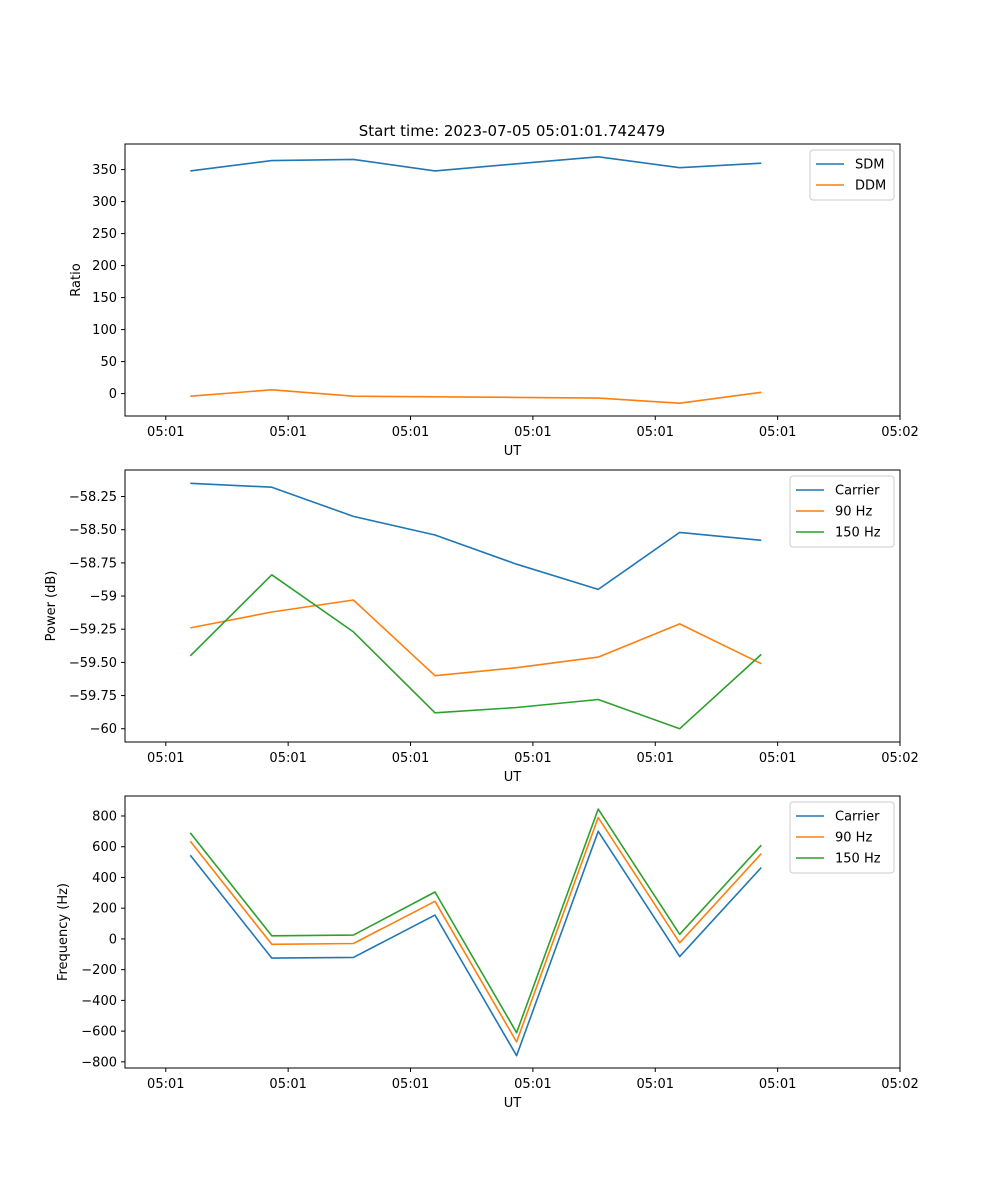 The image size is (1000, 1200). I want to click on series-line-ddm, so click(476, 396).